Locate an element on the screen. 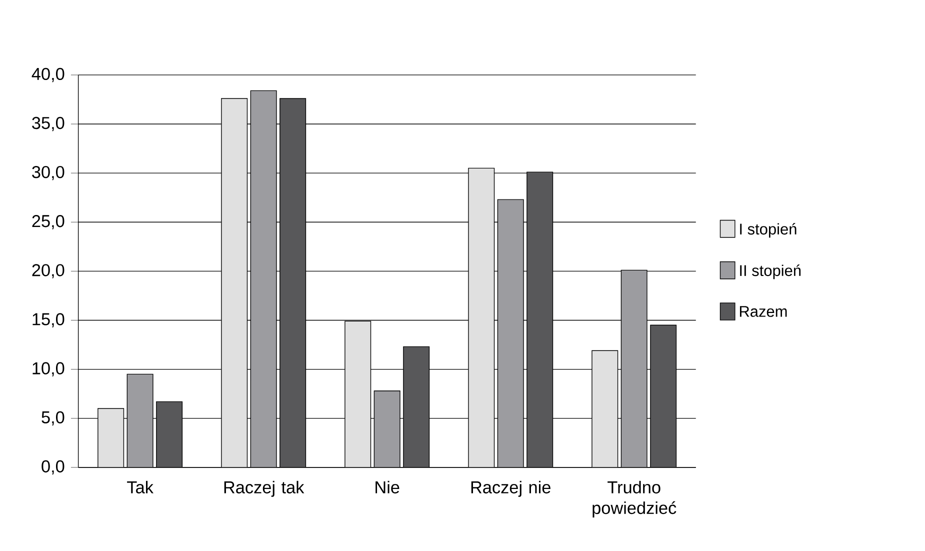 This screenshot has height=551, width=925. x-tick-label: Nie is located at coordinates (388, 487).